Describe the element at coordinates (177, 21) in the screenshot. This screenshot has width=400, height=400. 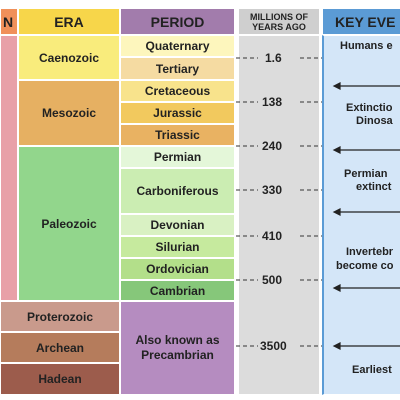
I see `header-period: PERIOD` at that location.